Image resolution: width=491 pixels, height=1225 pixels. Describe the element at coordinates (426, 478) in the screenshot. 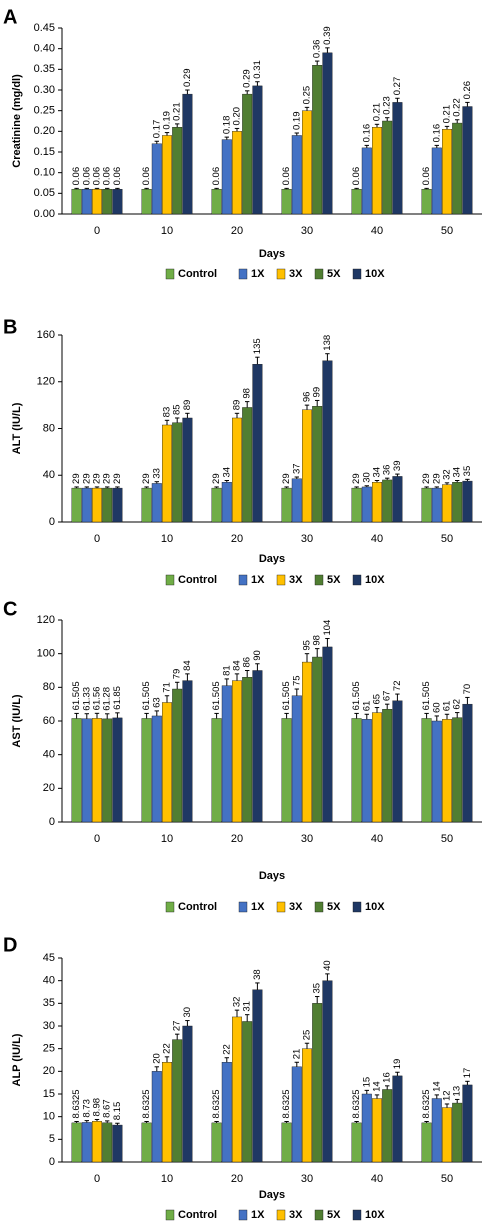

I see `data-label: 29` at that location.